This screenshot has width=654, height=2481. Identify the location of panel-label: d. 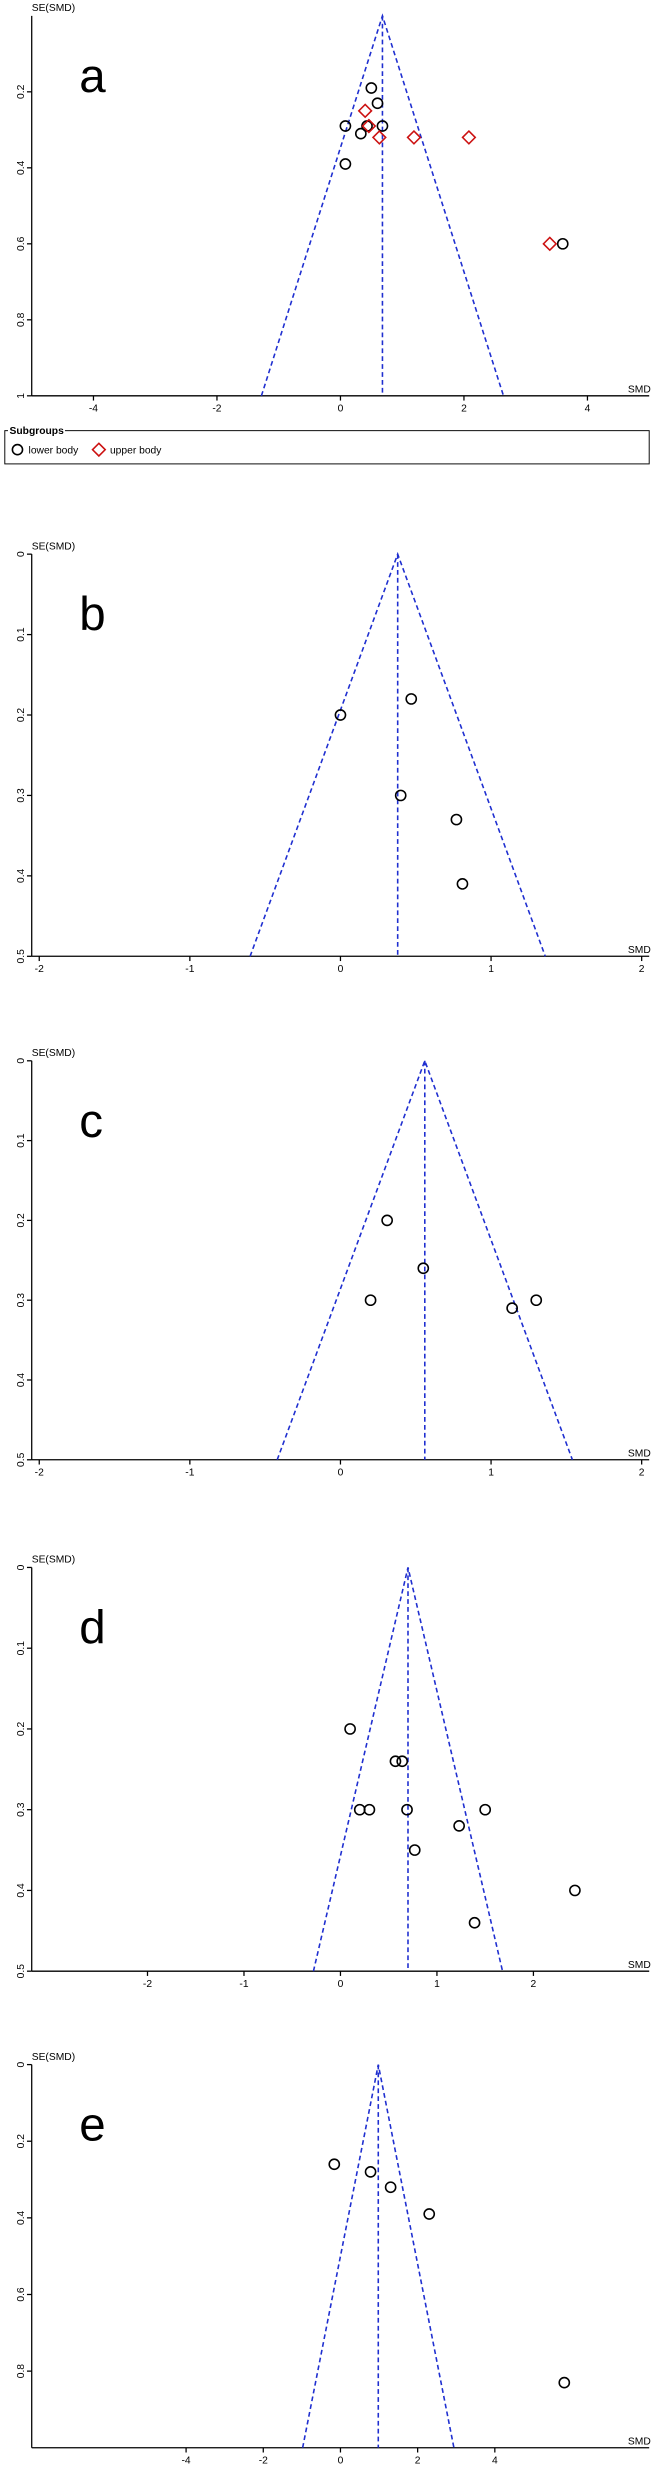
(92, 1627).